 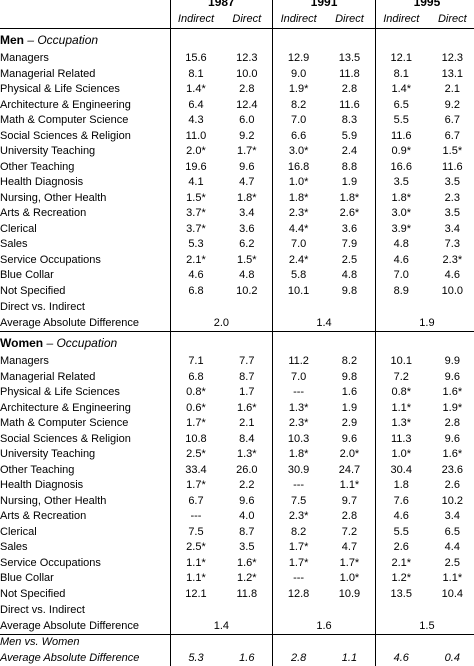 What do you see at coordinates (85, 245) in the screenshot?
I see `row-label: Sales` at bounding box center [85, 245].